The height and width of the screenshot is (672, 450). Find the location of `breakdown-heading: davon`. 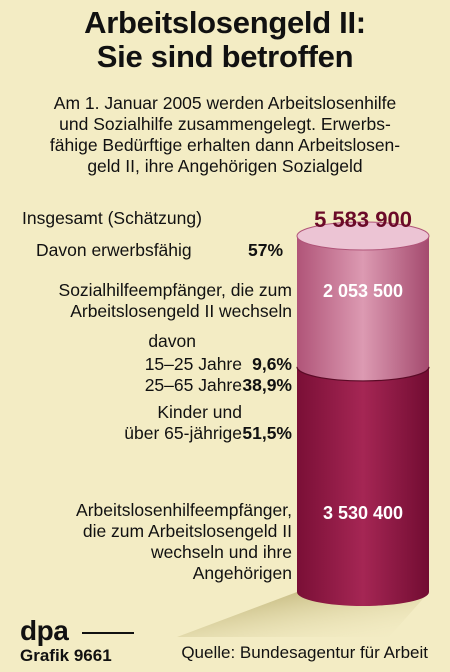

breakdown-heading: davon is located at coordinates (172, 341).